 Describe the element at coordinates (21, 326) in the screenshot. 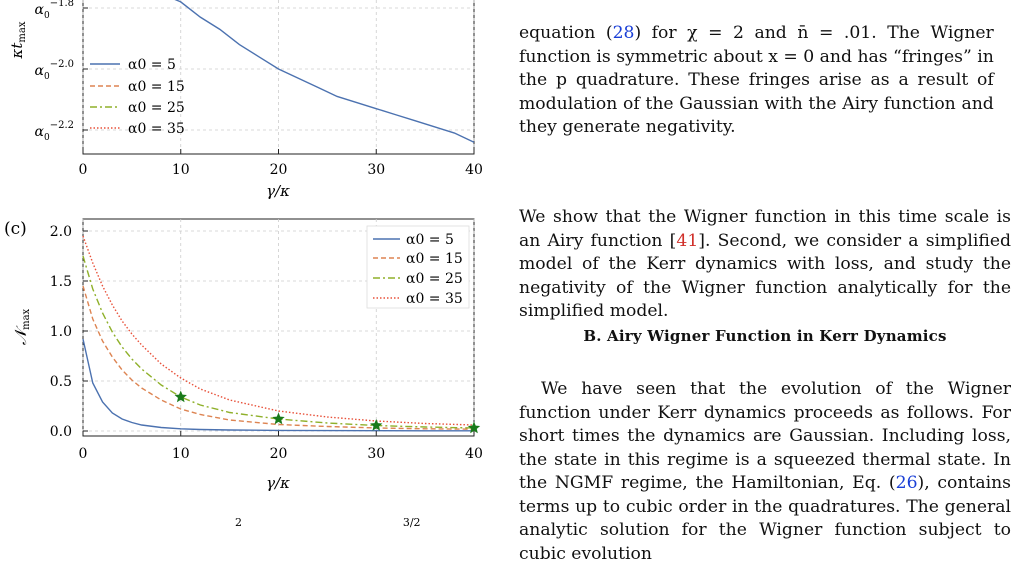

I see `c-y-axis-label: 𝒩max` at that location.